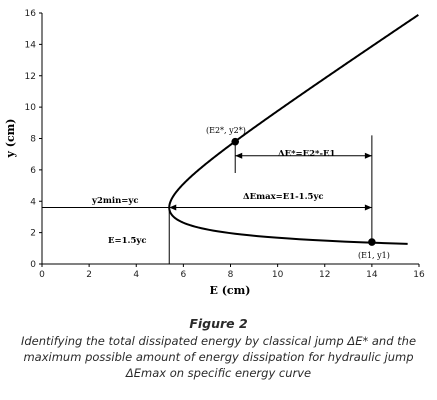 The width and height of the screenshot is (437, 400). What do you see at coordinates (218, 323) in the screenshot?
I see `figure-label: Figure 2` at bounding box center [218, 323].